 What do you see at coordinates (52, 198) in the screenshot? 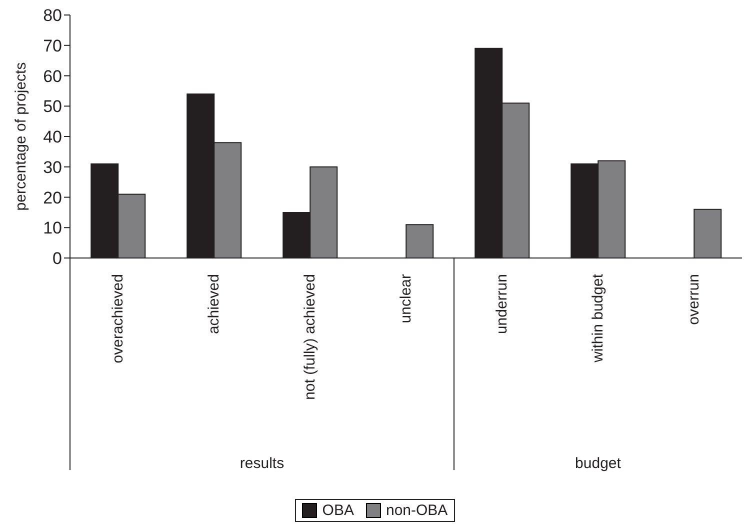
I see `y-tick-label: 20` at bounding box center [52, 198].